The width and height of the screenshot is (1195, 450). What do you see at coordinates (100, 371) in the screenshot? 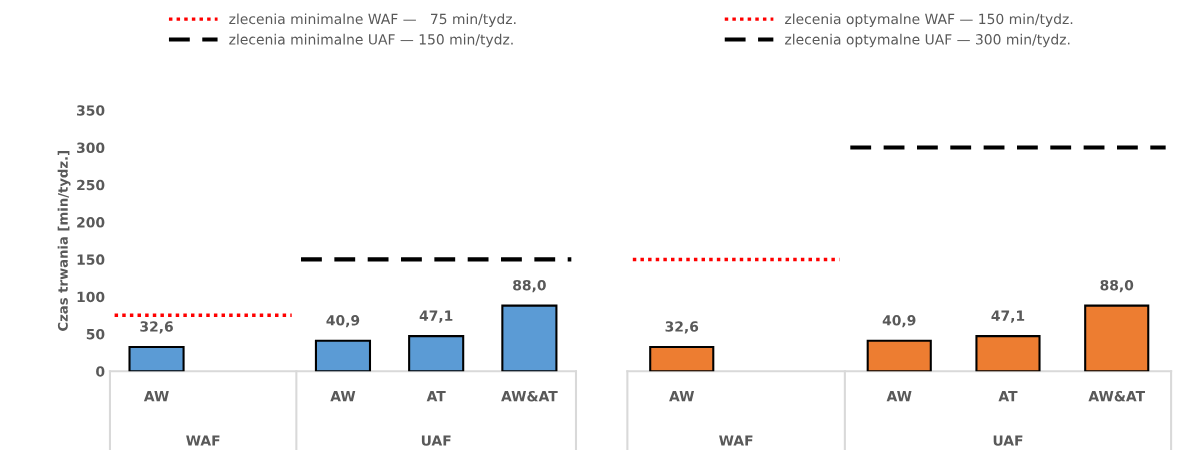
I see `y-tick-label: 0` at bounding box center [100, 371].